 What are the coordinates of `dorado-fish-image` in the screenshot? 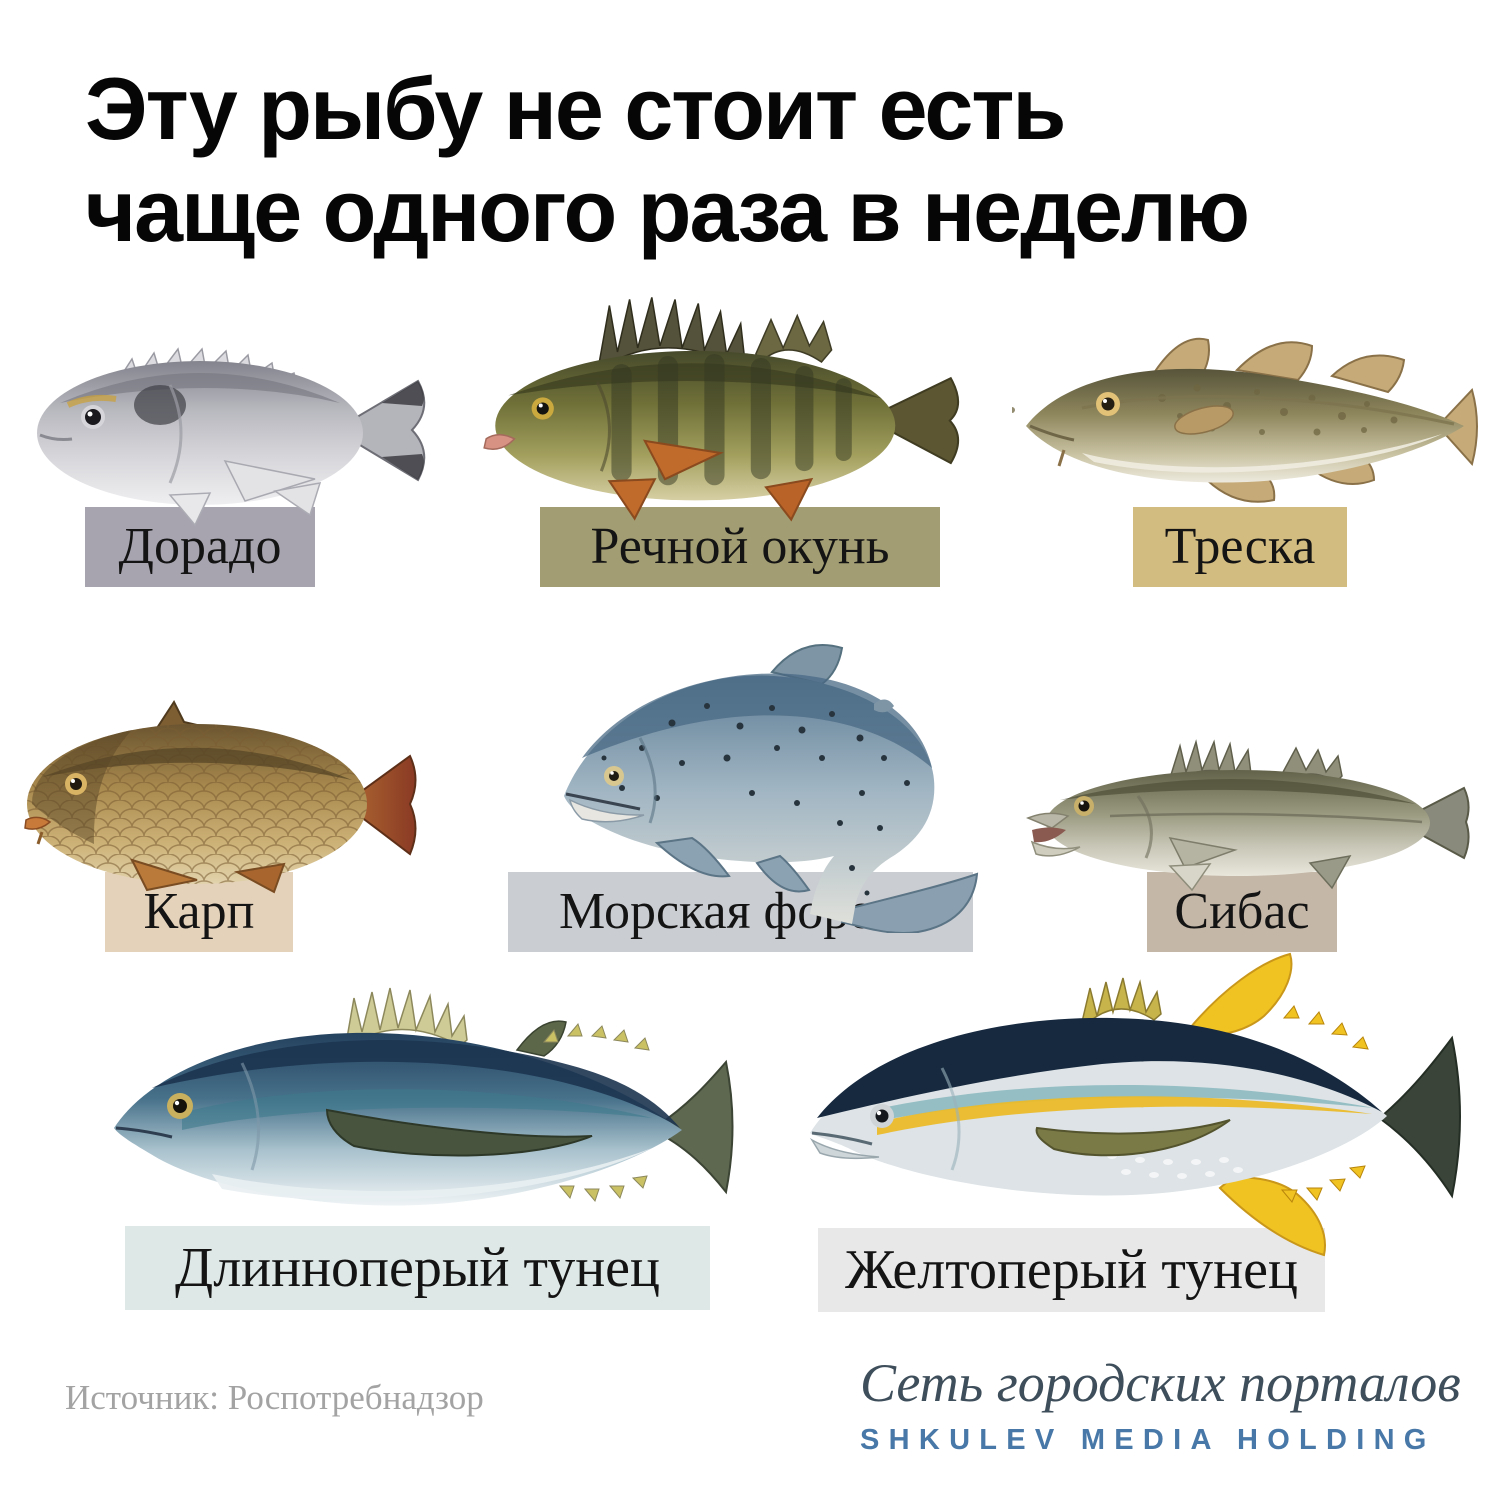 It's located at (231, 437).